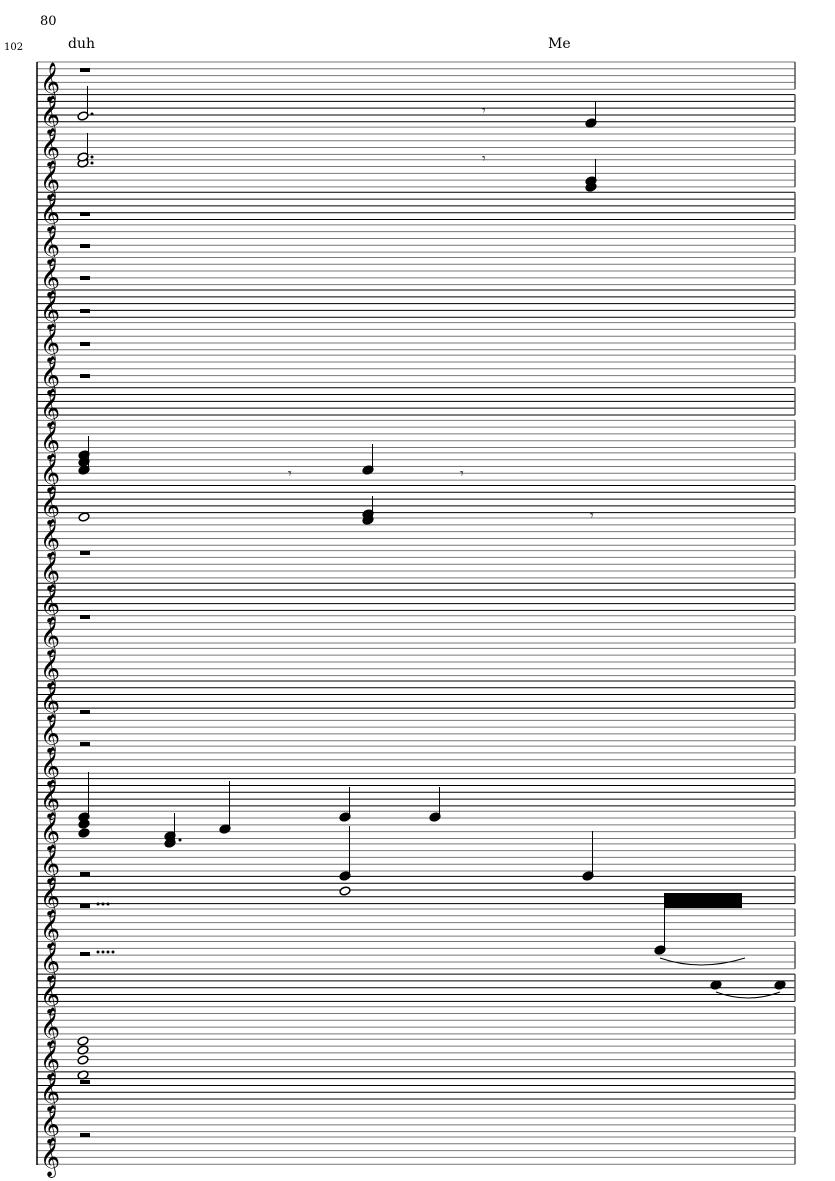  I want to click on beam, so click(703, 900).